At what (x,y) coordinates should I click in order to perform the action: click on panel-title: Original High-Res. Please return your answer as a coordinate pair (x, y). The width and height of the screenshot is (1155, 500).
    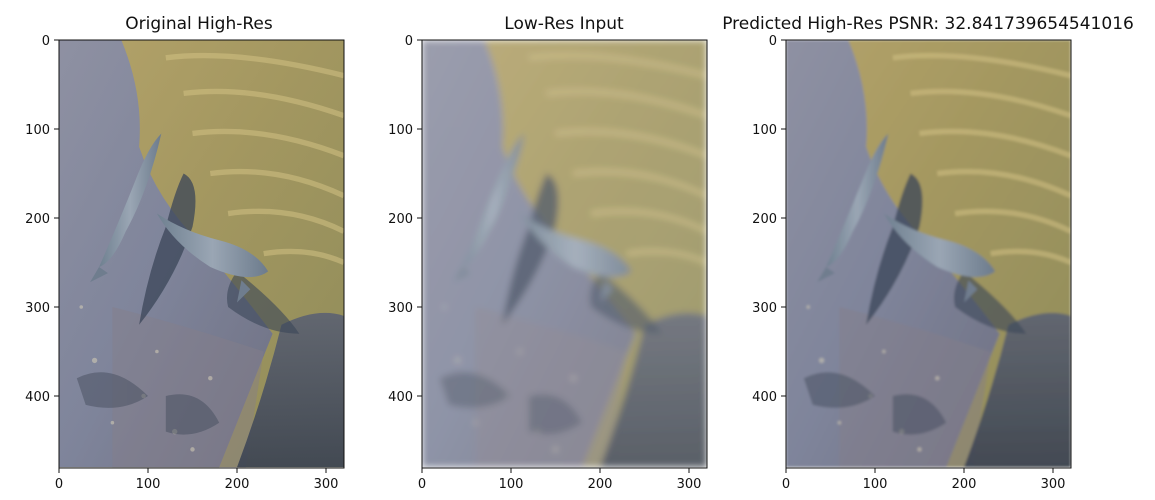
    Looking at the image, I should click on (199, 24).